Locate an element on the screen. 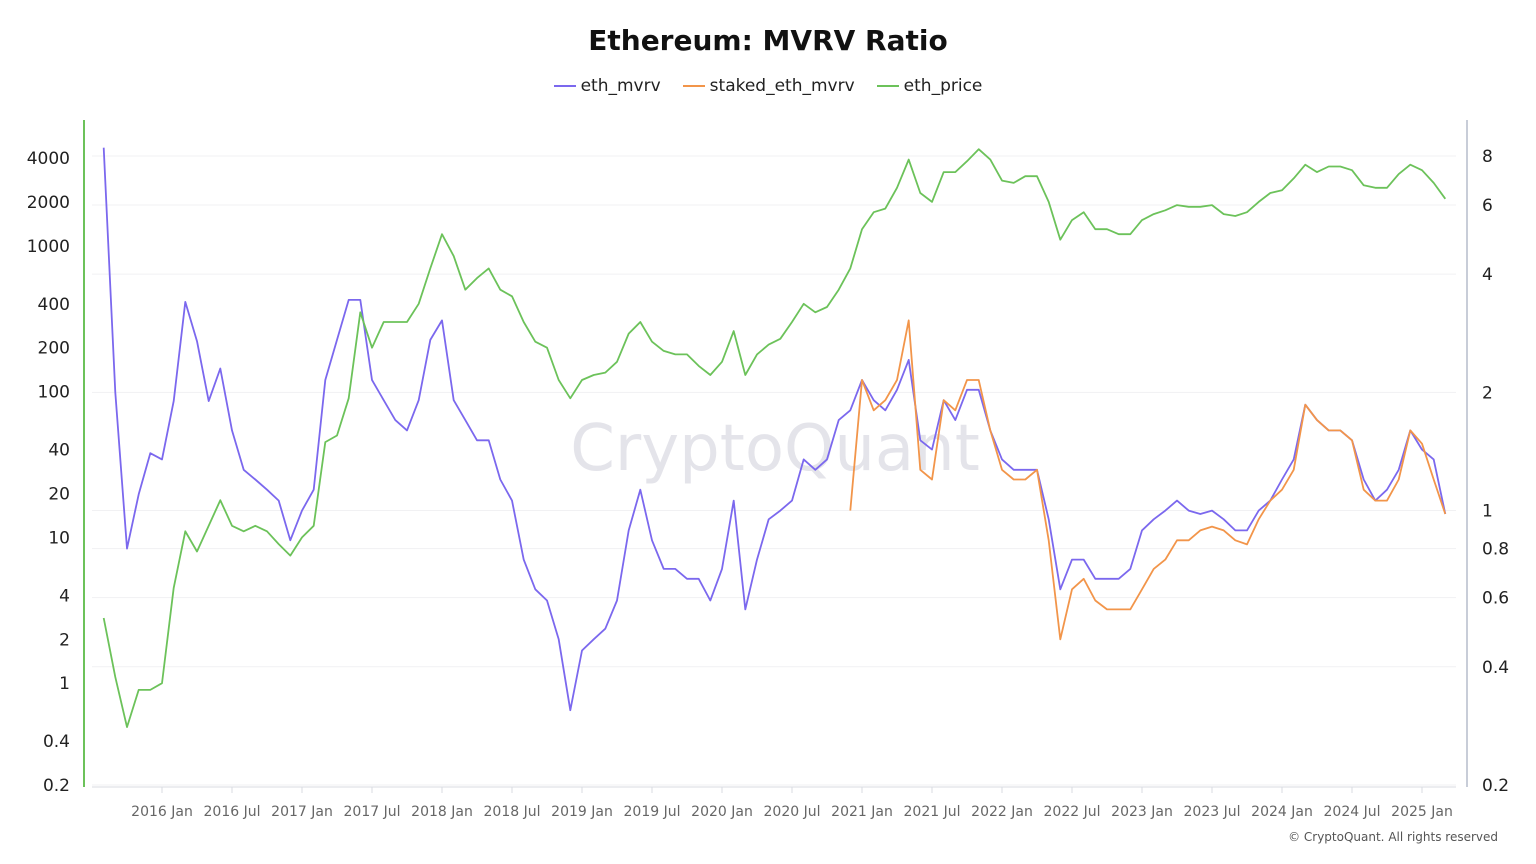 The height and width of the screenshot is (864, 1536). x-tick-label: 2017 Jul is located at coordinates (372, 812).